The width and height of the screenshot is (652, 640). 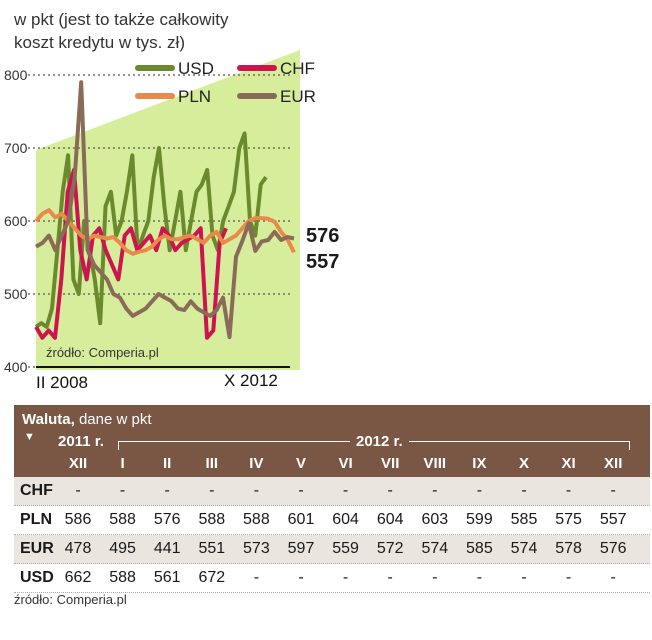 What do you see at coordinates (37, 548) in the screenshot?
I see `row-label: EUR` at bounding box center [37, 548].